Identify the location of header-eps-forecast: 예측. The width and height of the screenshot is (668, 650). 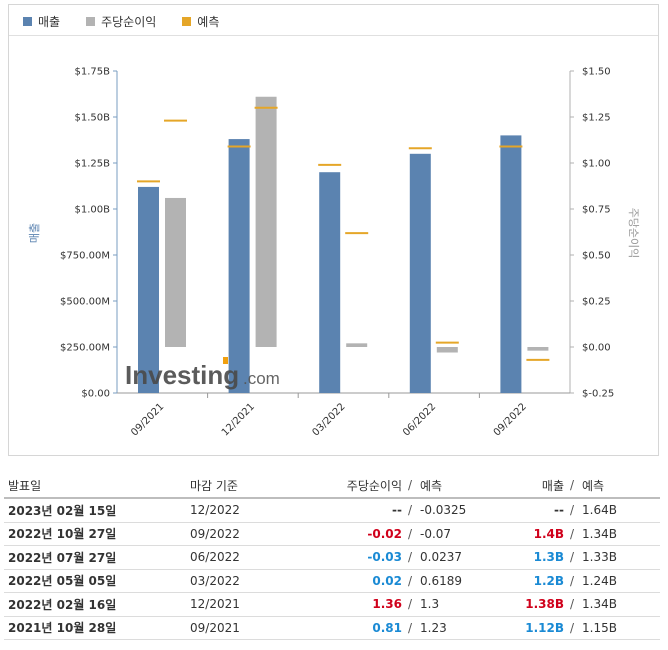
(431, 485).